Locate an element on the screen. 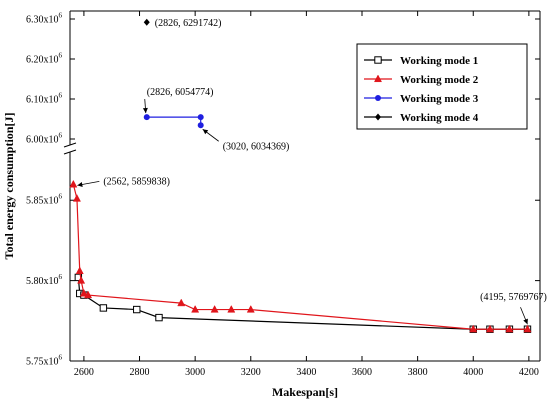 This screenshot has height=403, width=550. y-tick-label: 5.85x10⁶ is located at coordinates (44, 200).